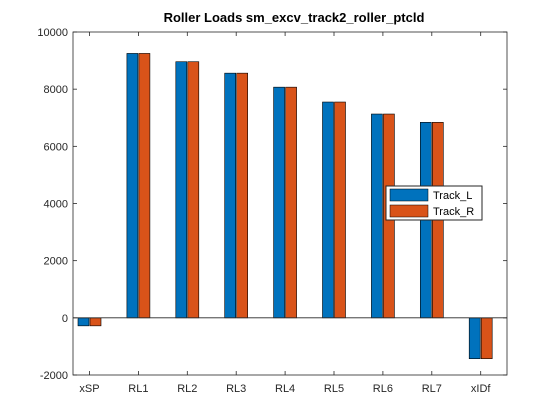  Describe the element at coordinates (52, 33) in the screenshot. I see `y-tick-label: 10000` at that location.